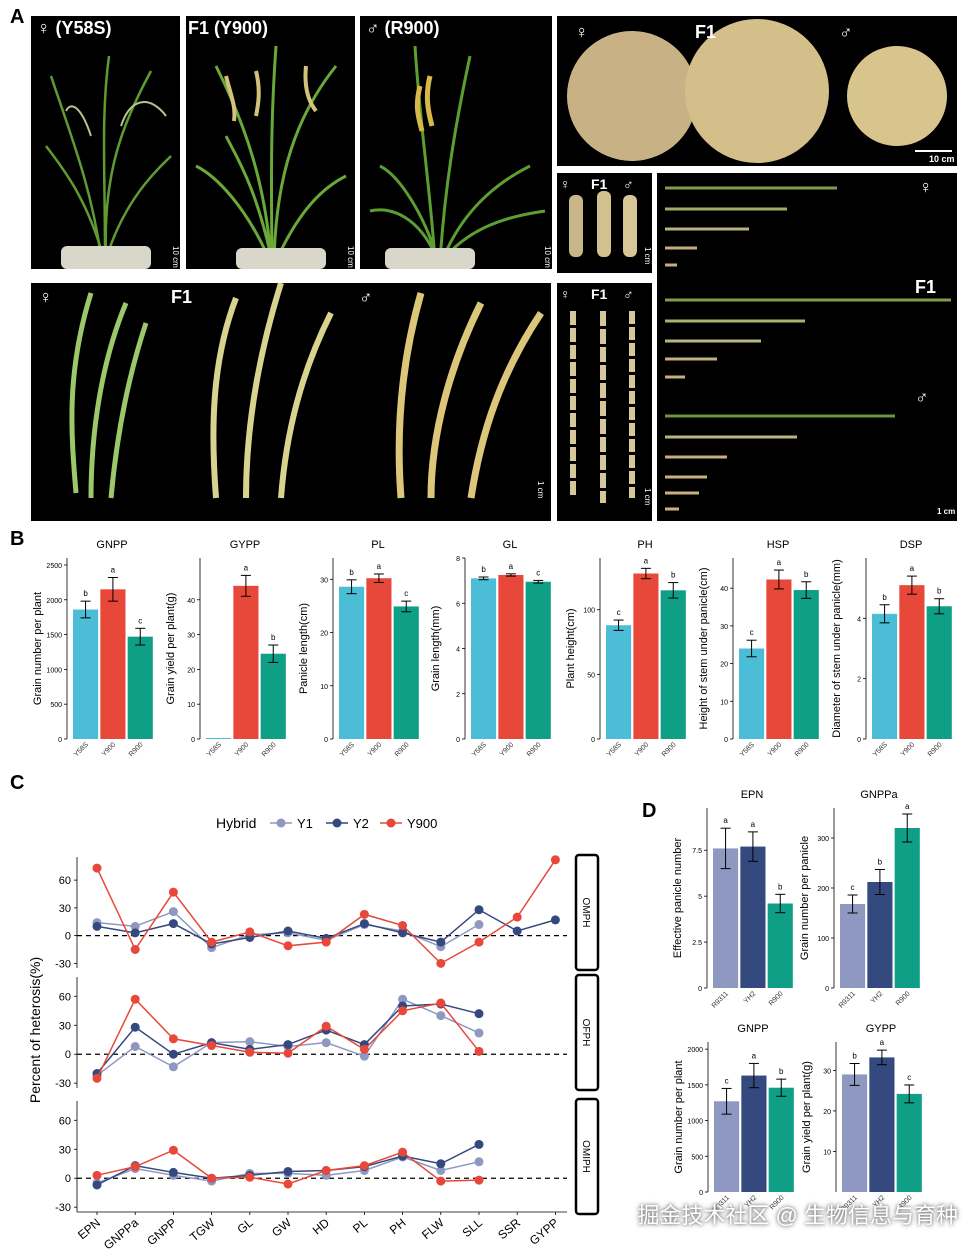 Image resolution: width=980 pixels, height=1260 pixels. I want to click on y-tick-label: 60, so click(65, 1121).